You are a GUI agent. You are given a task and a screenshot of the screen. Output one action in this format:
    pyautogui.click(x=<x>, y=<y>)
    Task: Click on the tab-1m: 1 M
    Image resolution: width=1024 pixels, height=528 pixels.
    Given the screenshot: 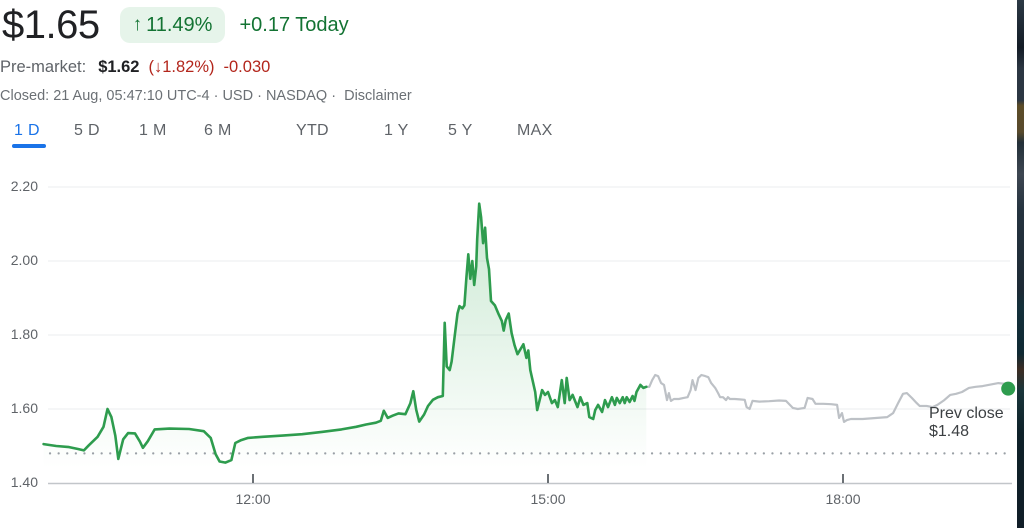 What is the action you would take?
    pyautogui.click(x=153, y=130)
    